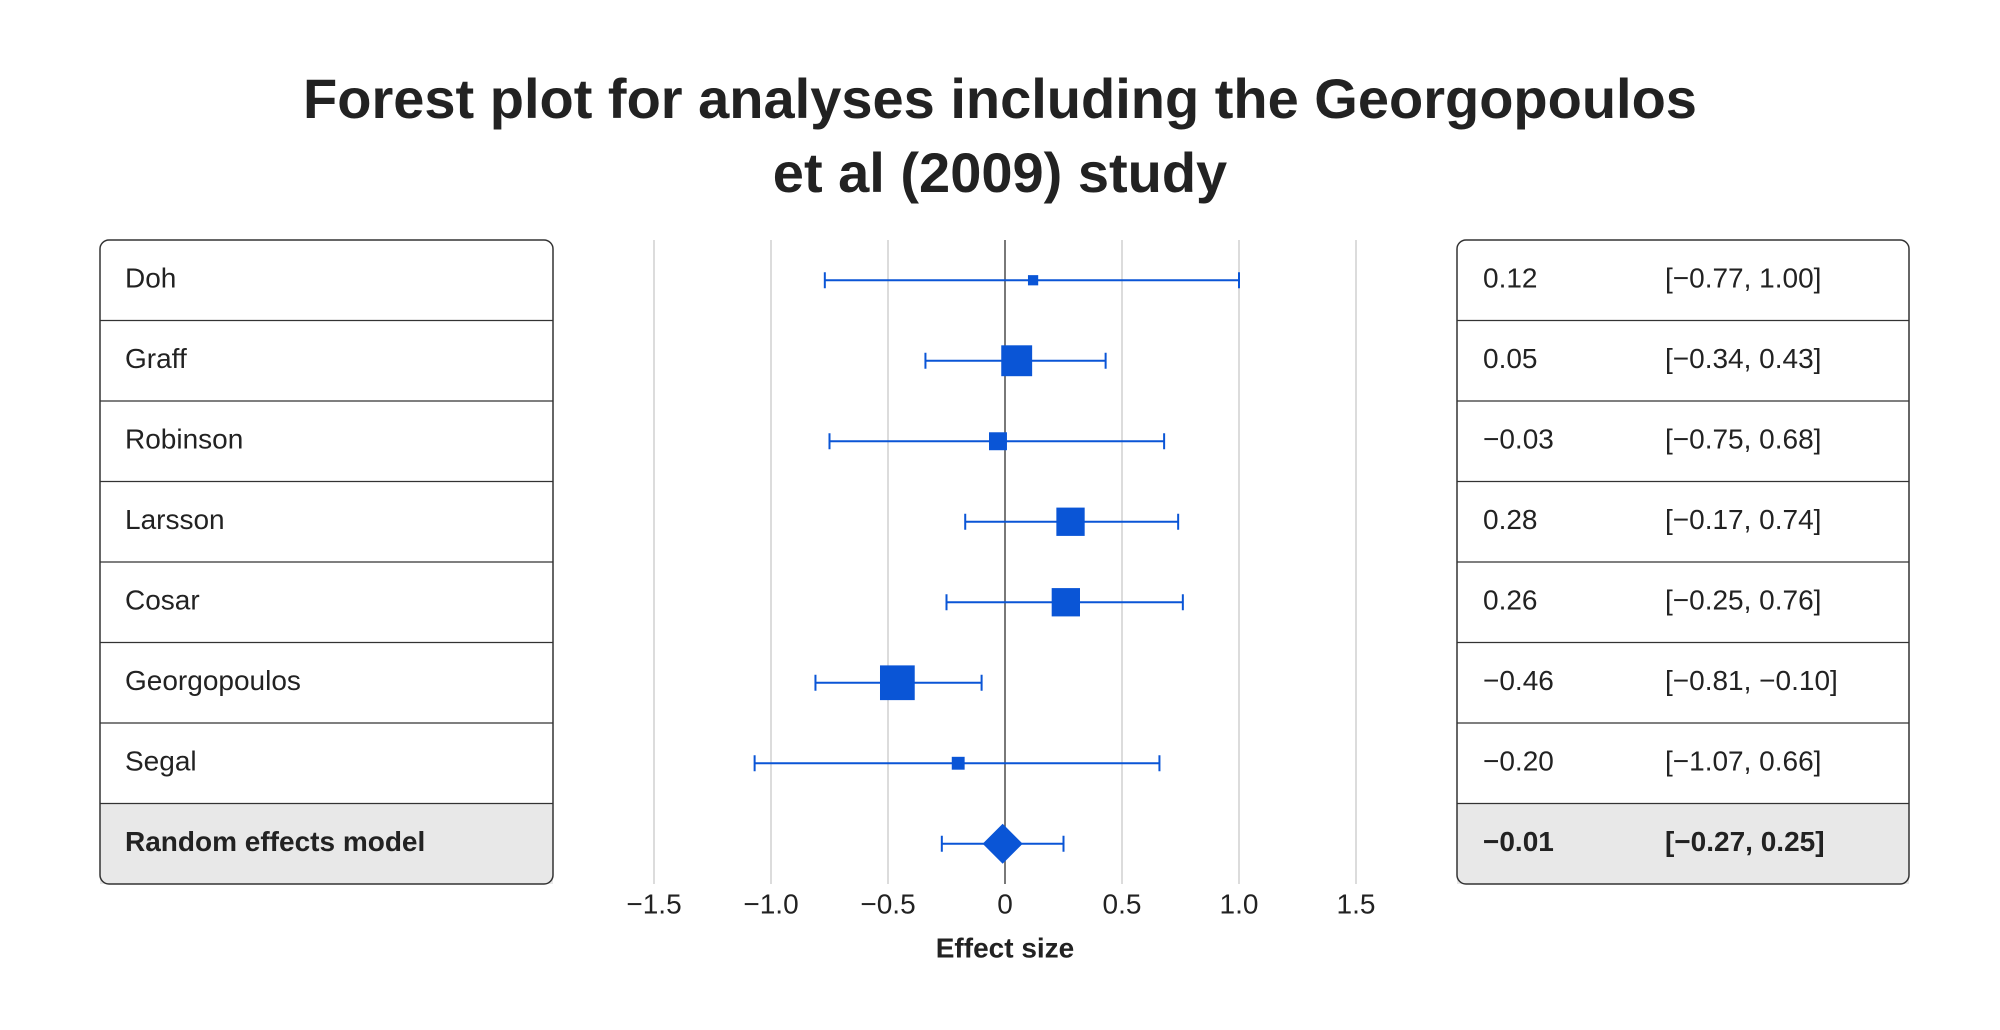 The image size is (2000, 1030). Describe the element at coordinates (1518, 439) in the screenshot. I see `effect-label: −0.03` at that location.